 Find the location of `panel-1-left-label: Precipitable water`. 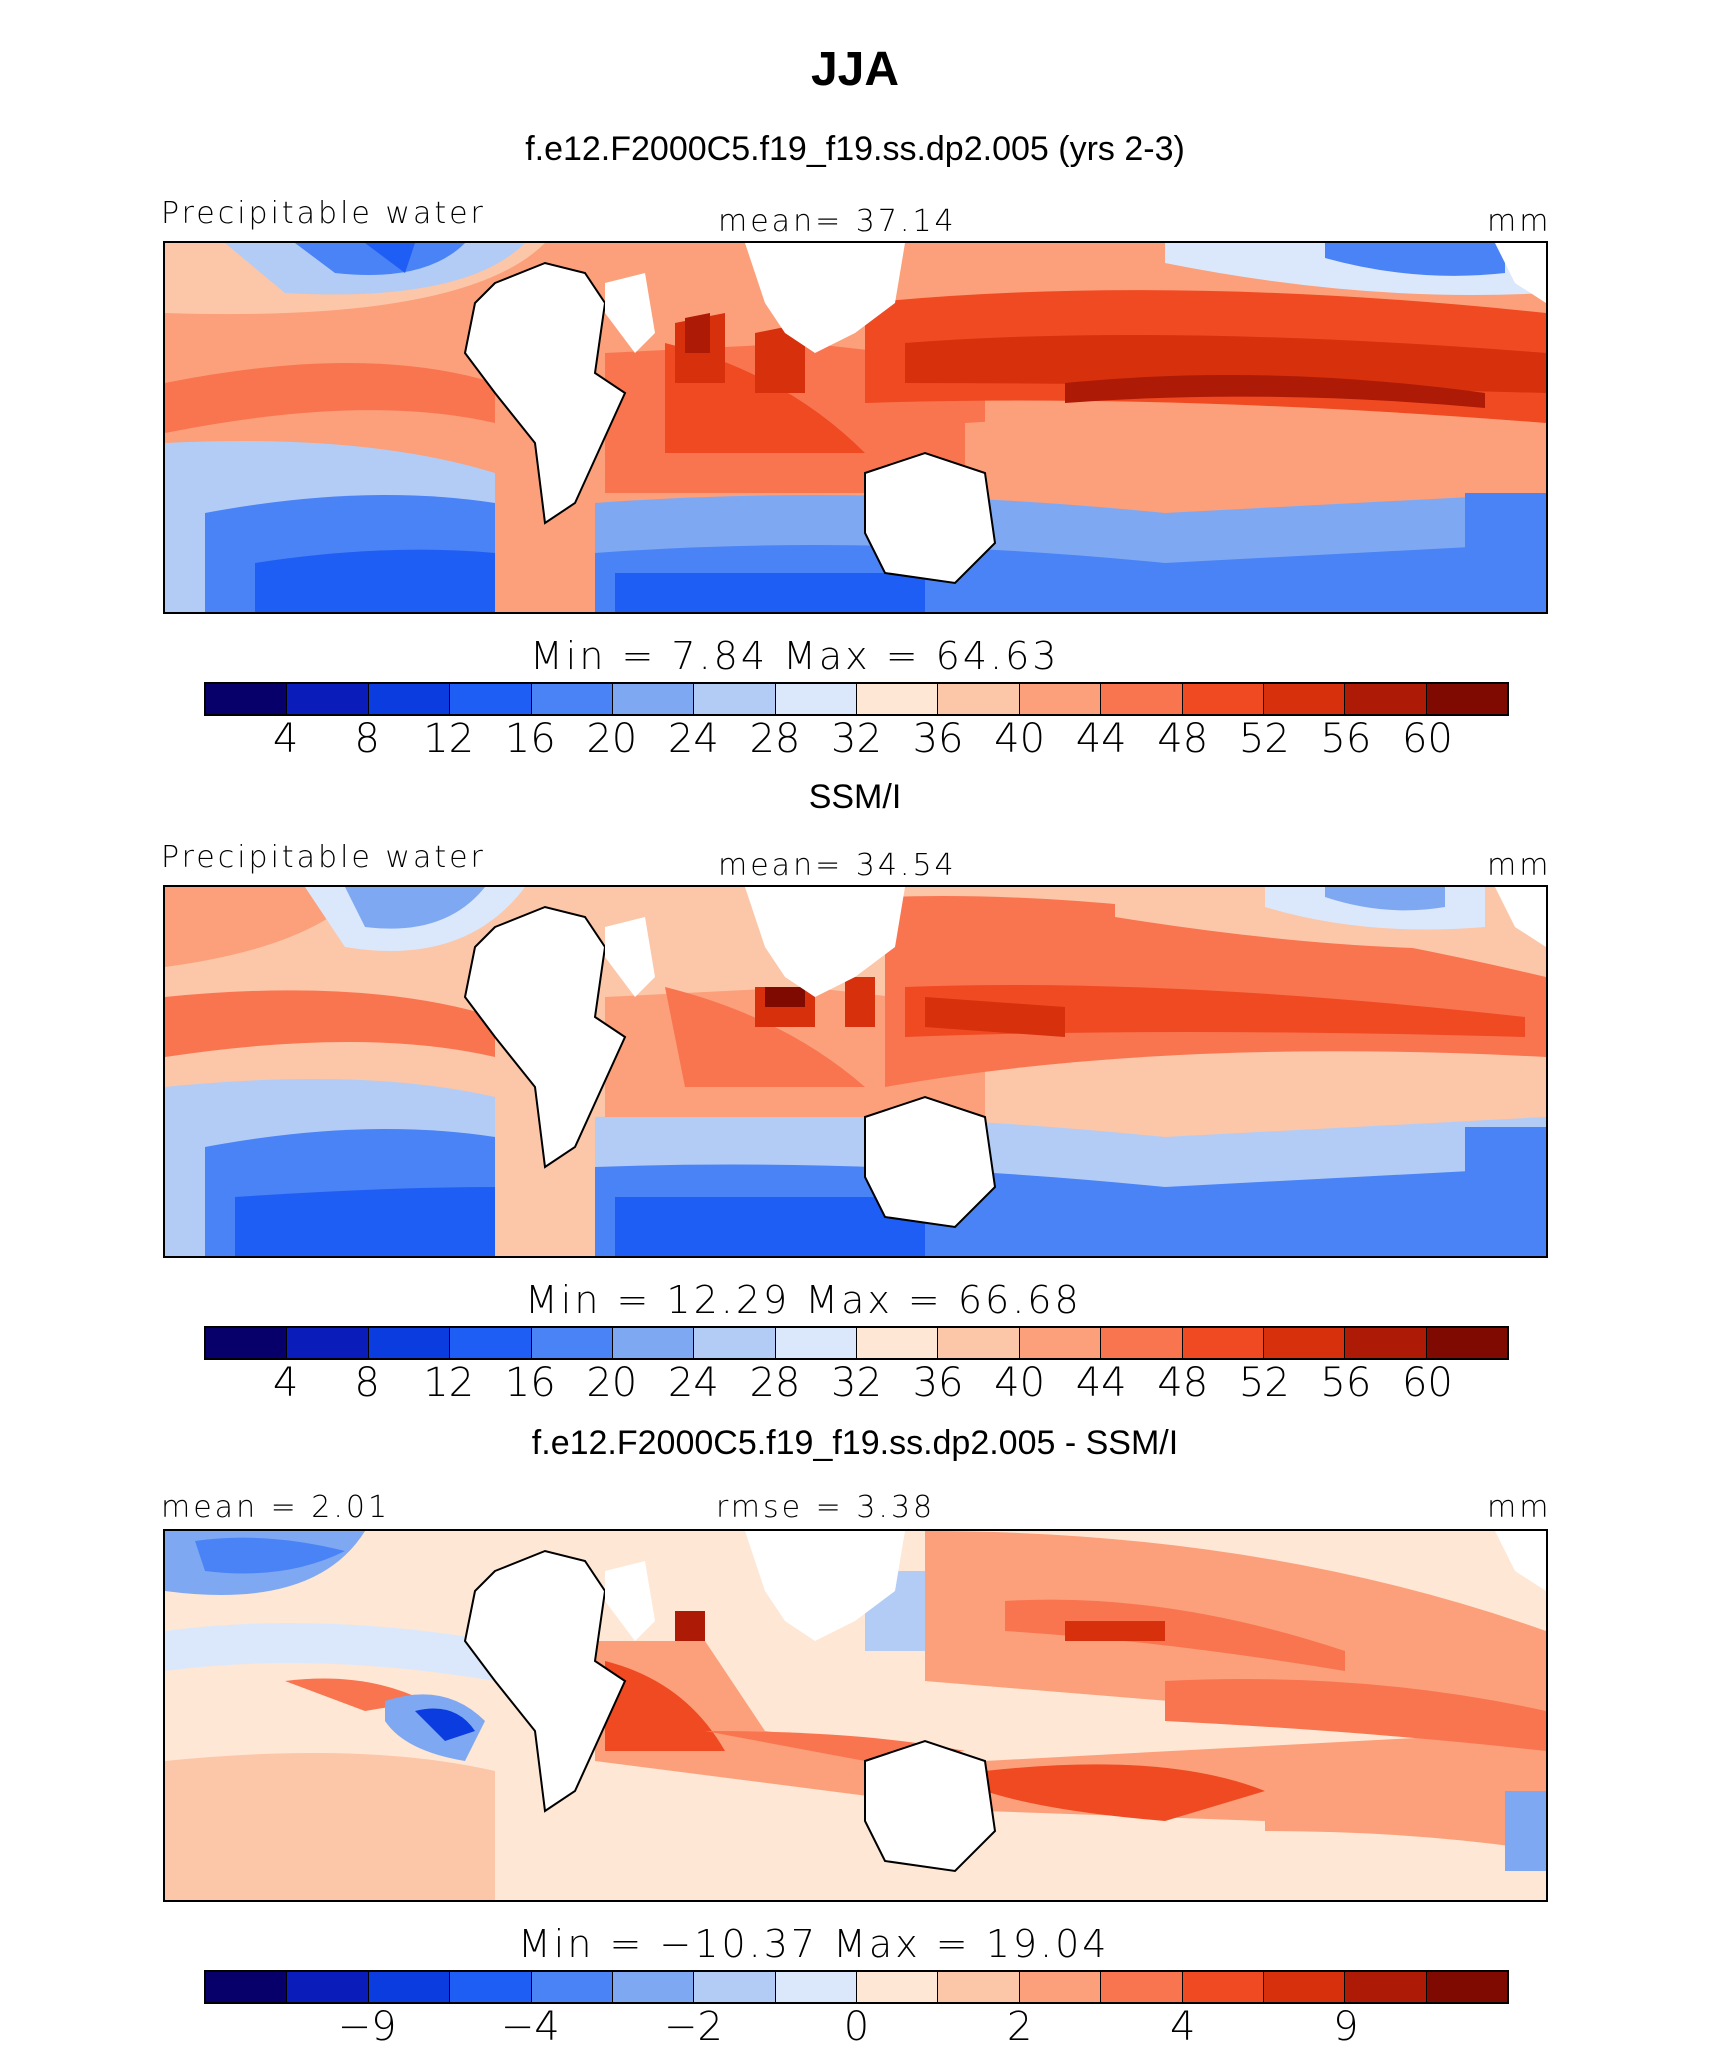

panel-1-left-label: Precipitable water is located at coordinates (323, 213).